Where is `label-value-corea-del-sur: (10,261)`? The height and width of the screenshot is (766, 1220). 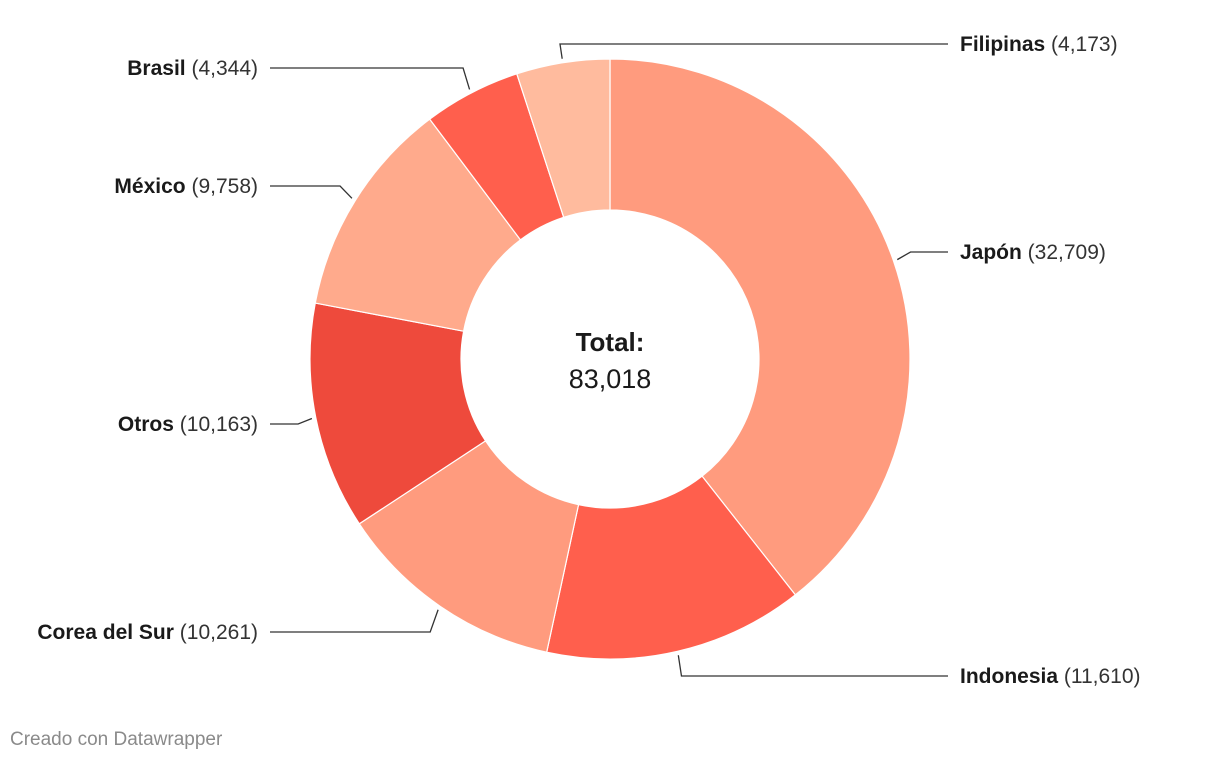 label-value-corea-del-sur: (10,261) is located at coordinates (216, 632).